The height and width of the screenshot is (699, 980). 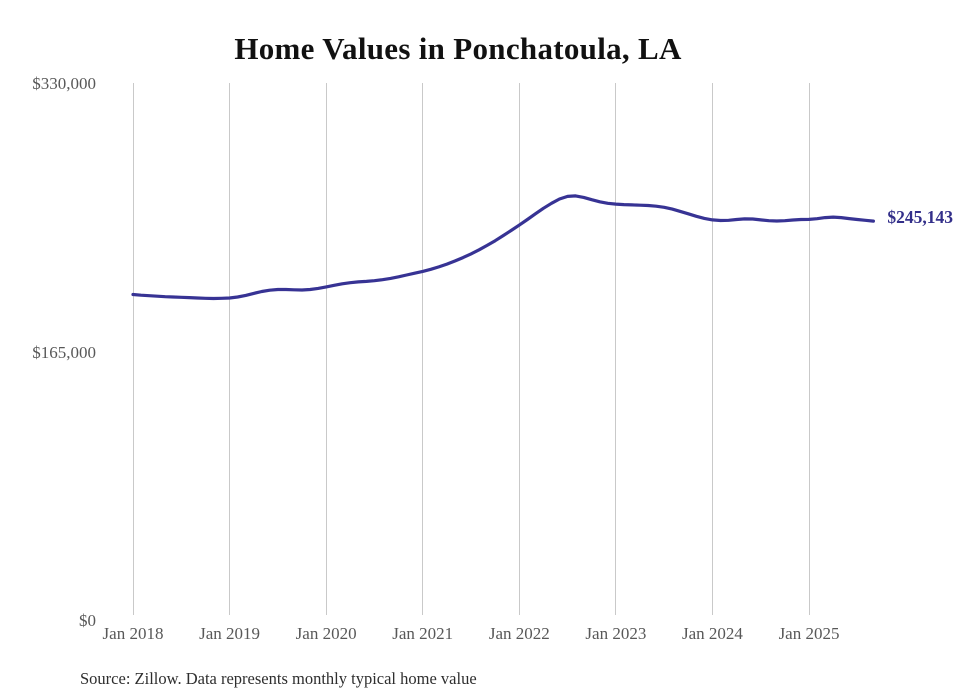 What do you see at coordinates (519, 633) in the screenshot?
I see `x-tick-label: Jan 2022` at bounding box center [519, 633].